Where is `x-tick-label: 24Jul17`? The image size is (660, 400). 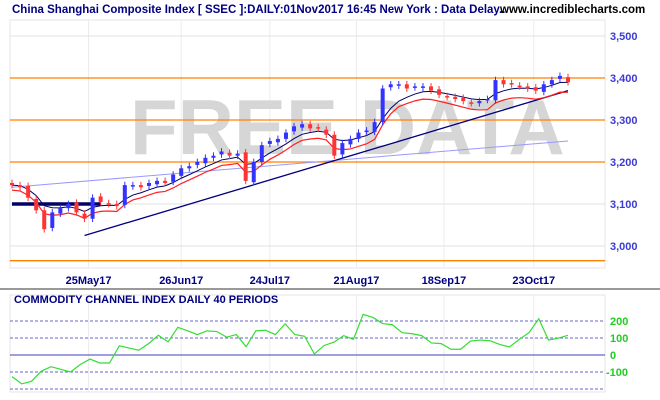 x-tick-label: 24Jul17 is located at coordinates (270, 281).